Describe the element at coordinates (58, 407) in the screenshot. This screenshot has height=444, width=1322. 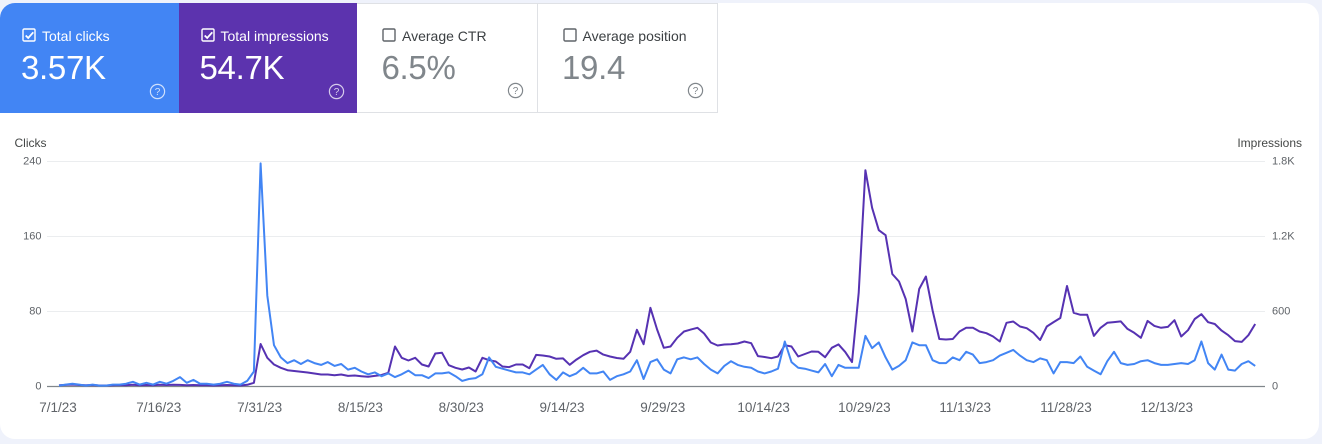
I see `svg-text: 7/1/23` at that location.